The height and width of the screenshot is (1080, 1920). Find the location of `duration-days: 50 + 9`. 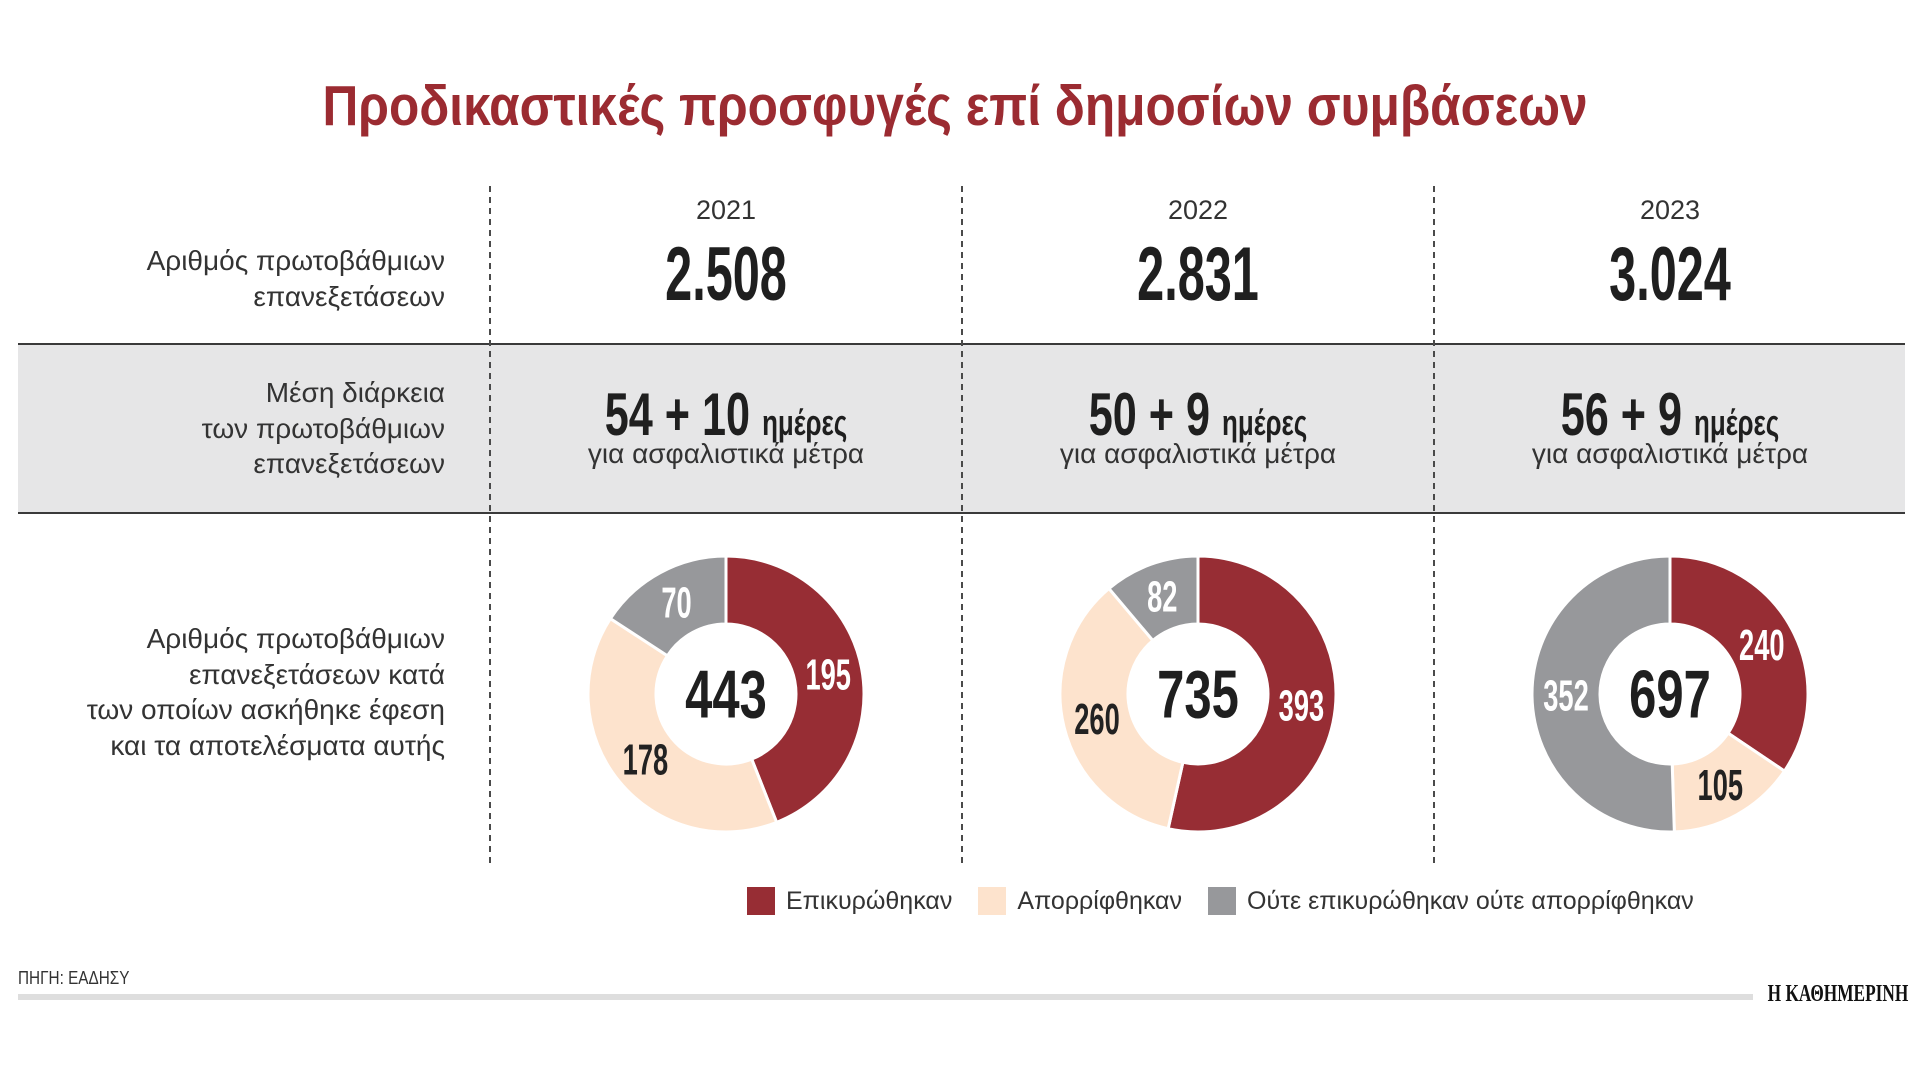

duration-days: 50 + 9 is located at coordinates (1149, 414).